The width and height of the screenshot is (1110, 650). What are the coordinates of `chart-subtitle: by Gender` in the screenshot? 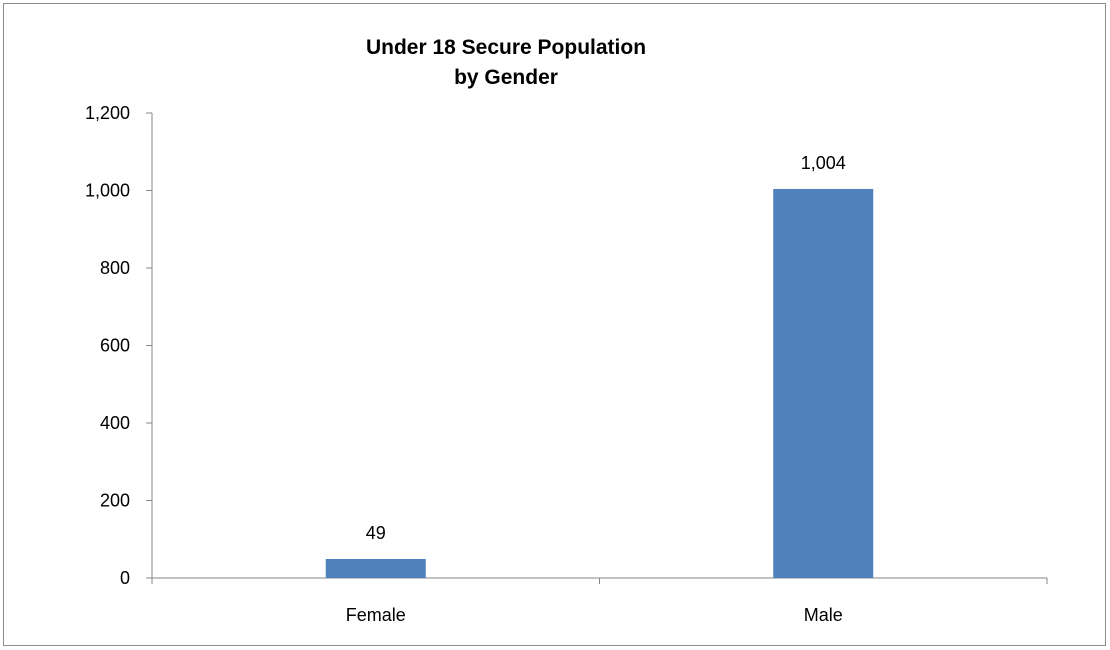 It's located at (506, 77).